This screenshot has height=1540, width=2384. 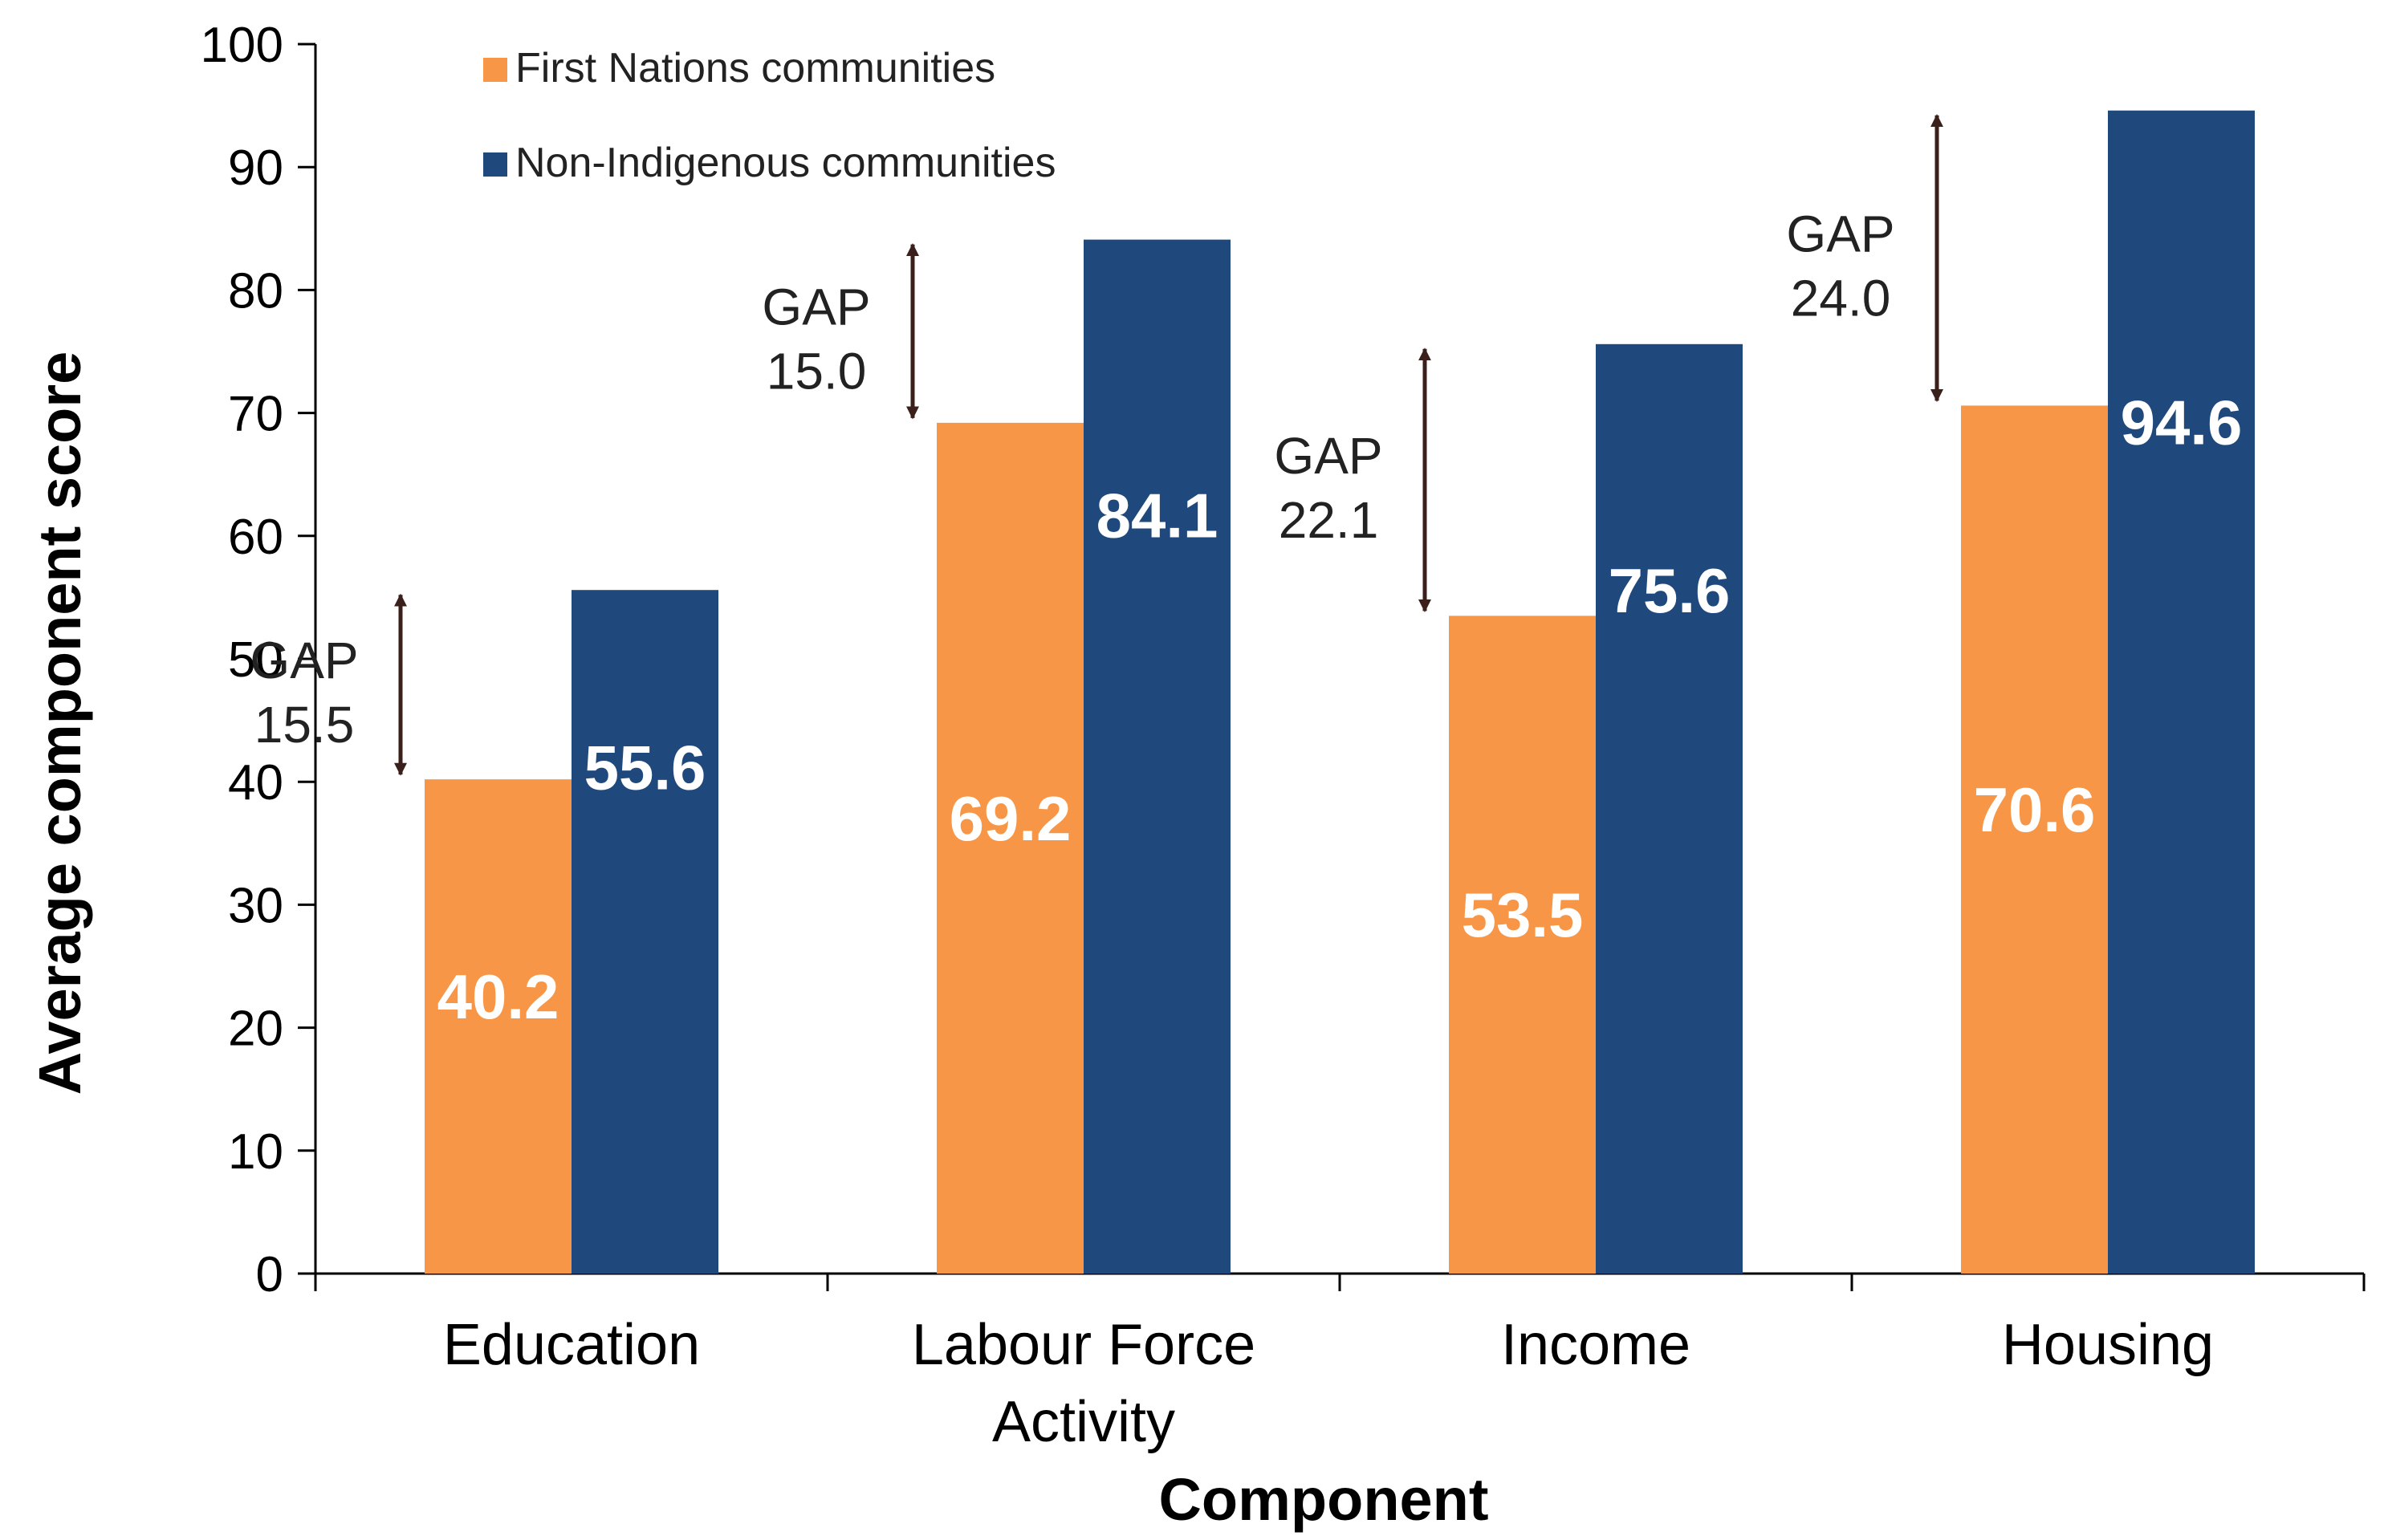 I want to click on gap-value: 15.5, so click(x=304, y=725).